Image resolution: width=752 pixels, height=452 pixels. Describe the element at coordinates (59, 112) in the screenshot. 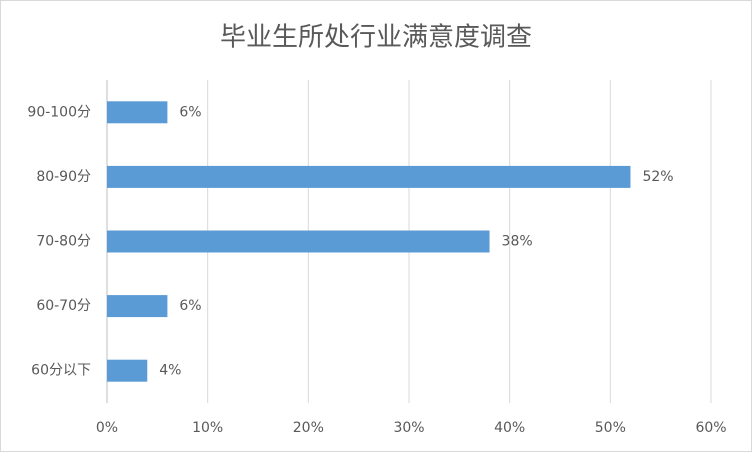

I see `y-tick-label: 90-100分` at that location.